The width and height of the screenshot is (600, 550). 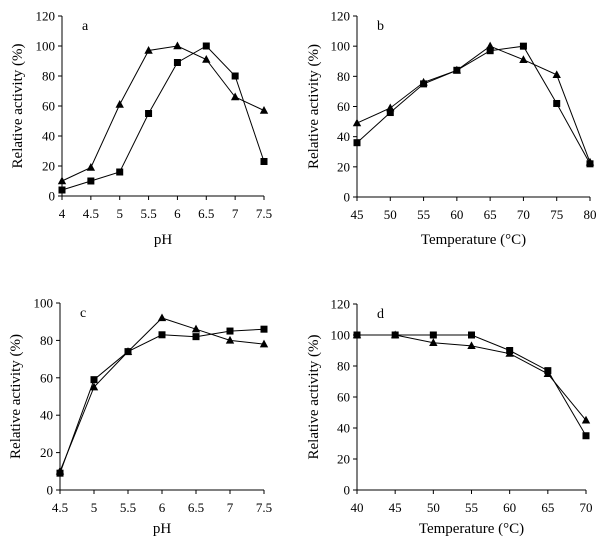 What do you see at coordinates (128, 507) in the screenshot?
I see `chart-c-x-tick-label: 5.5` at bounding box center [128, 507].